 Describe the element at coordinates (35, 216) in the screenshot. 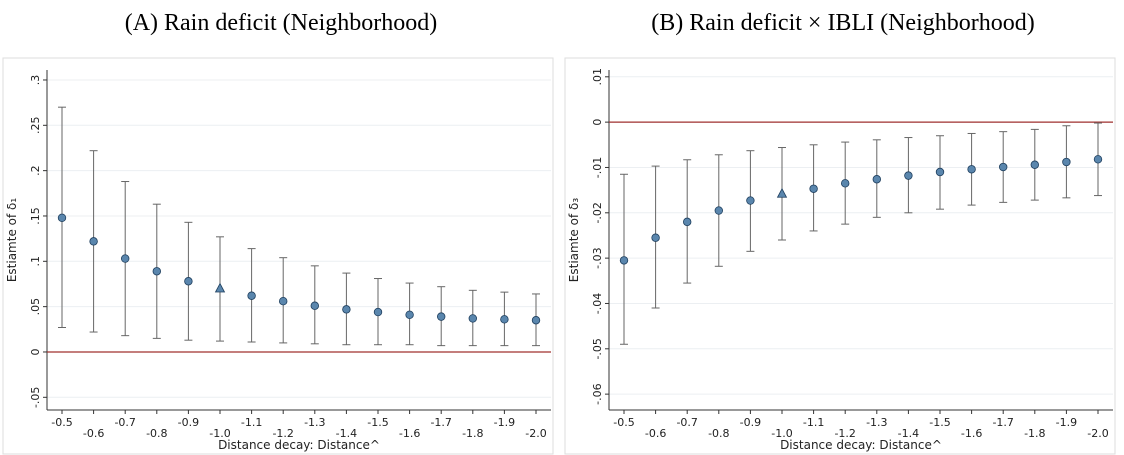

I see `y-tick-label: .15` at that location.